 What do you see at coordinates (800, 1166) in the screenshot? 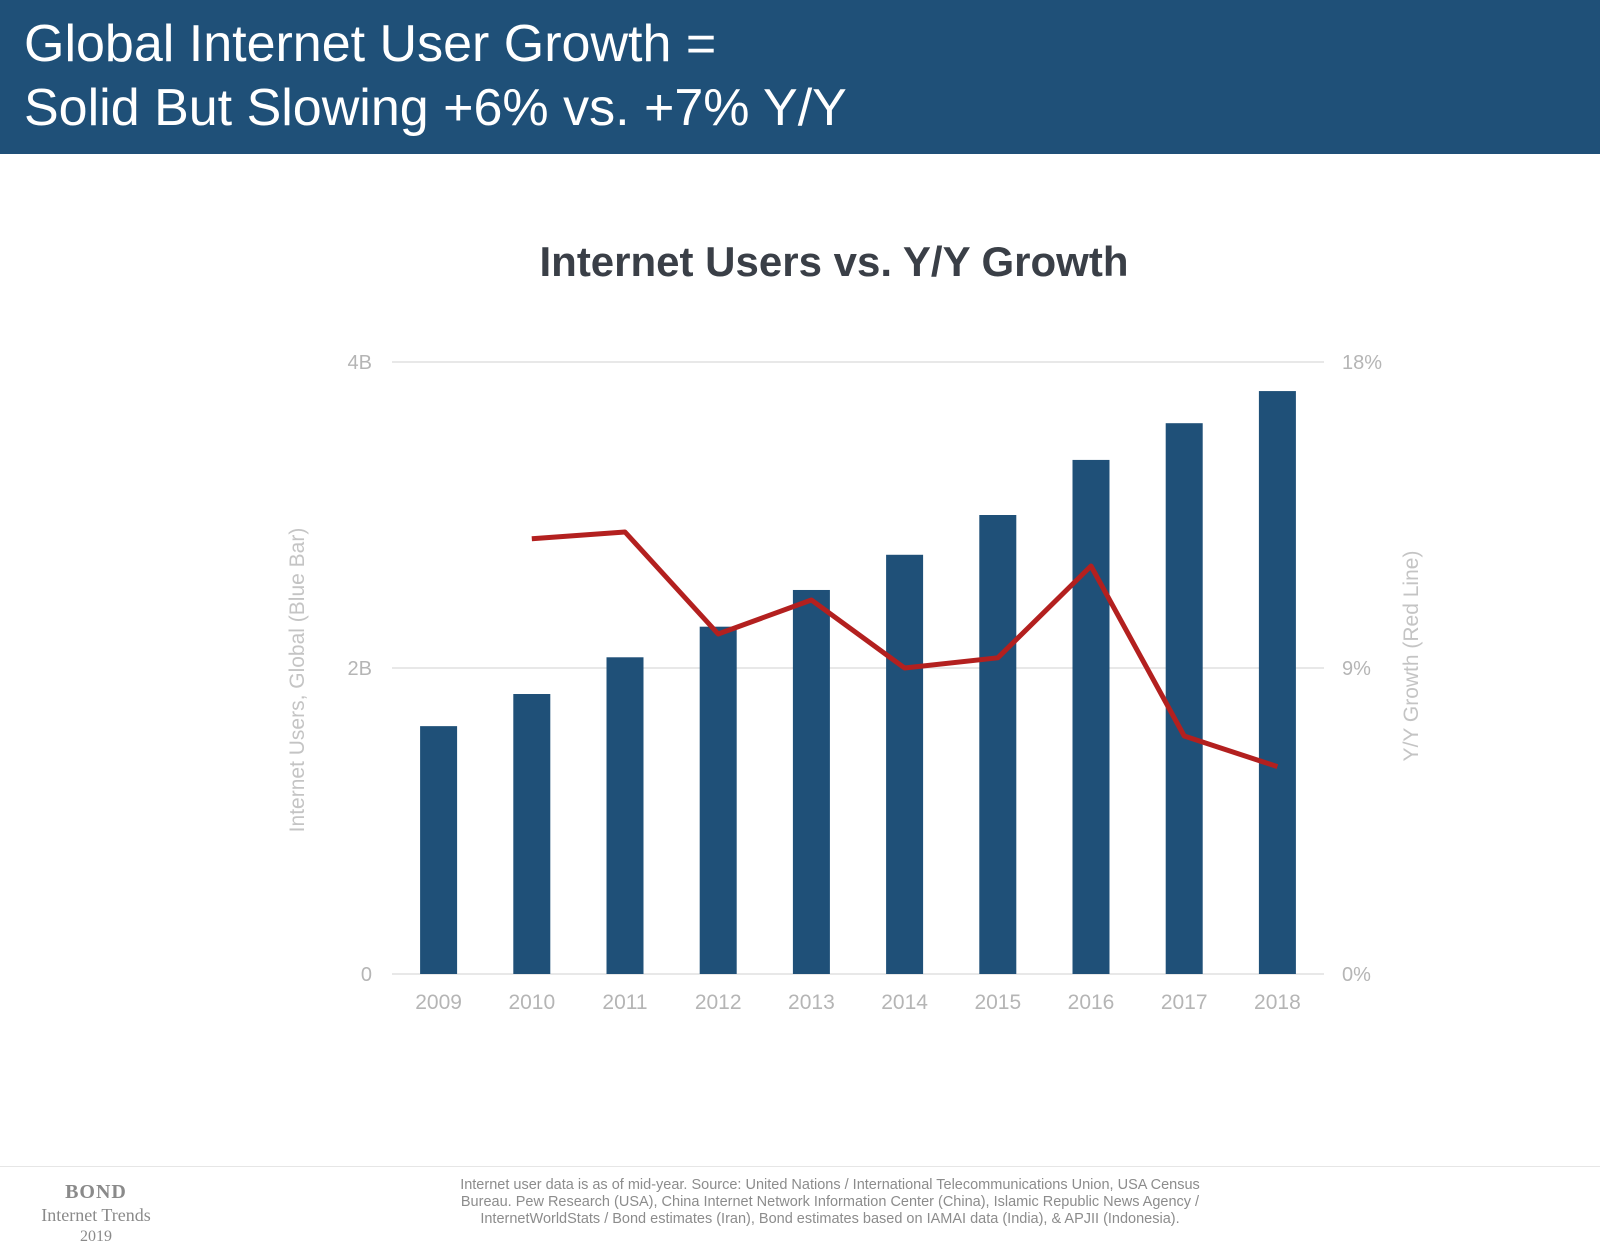
I see `footer-divider` at bounding box center [800, 1166].